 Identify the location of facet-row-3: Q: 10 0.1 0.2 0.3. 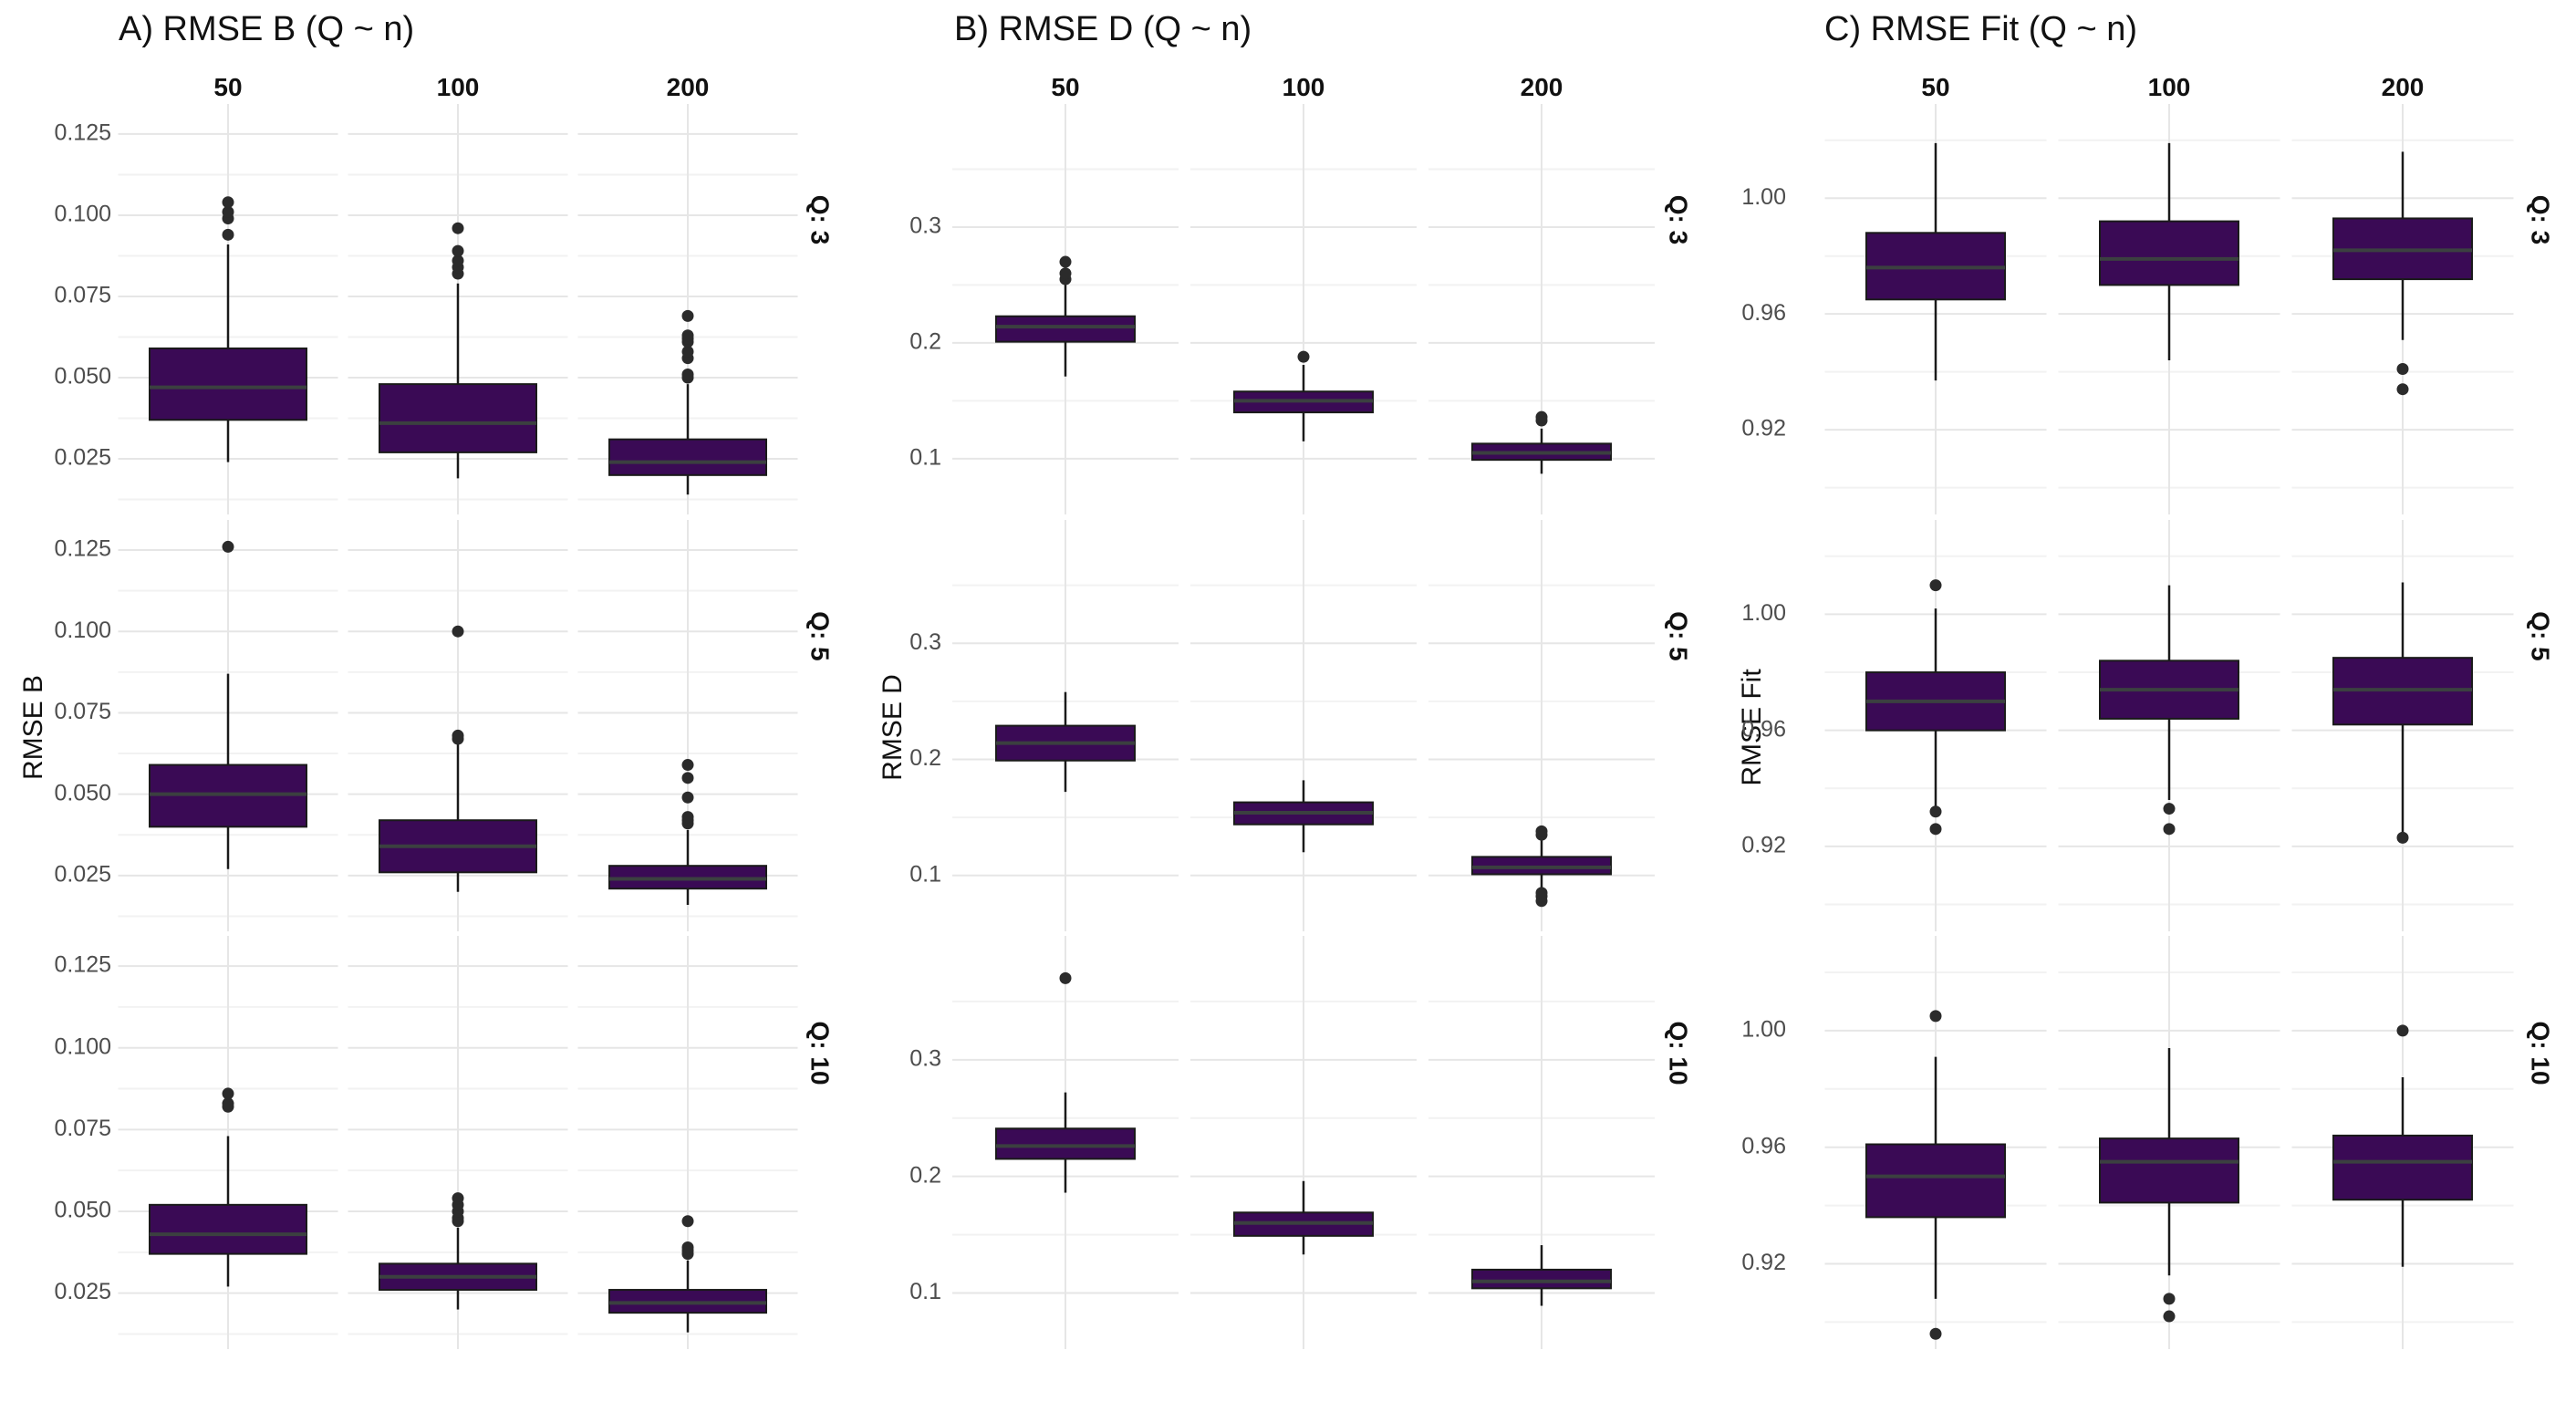
(1301, 1142).